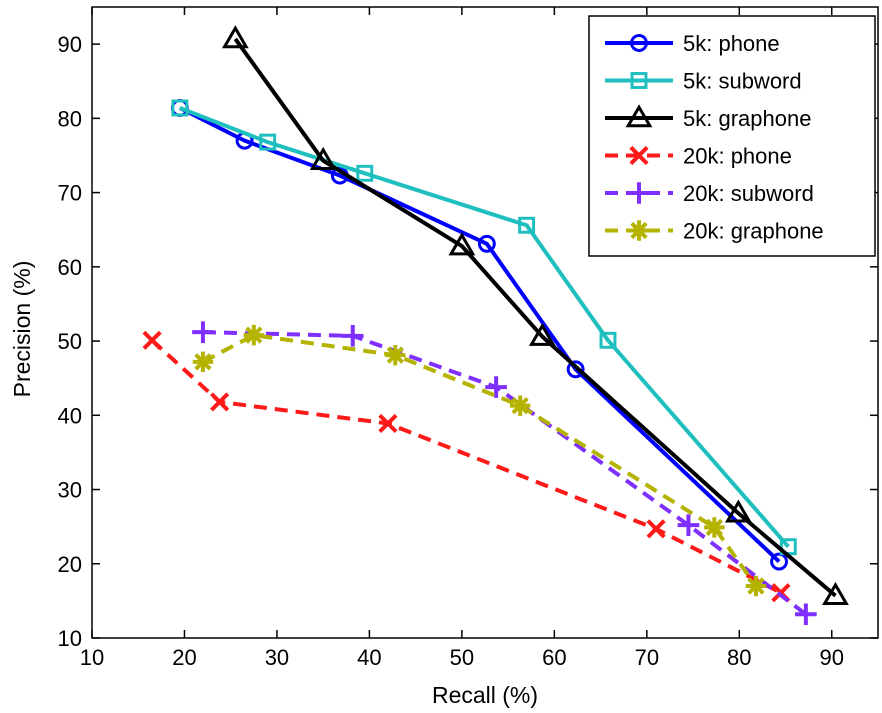 The image size is (882, 713). Describe the element at coordinates (739, 657) in the screenshot. I see `x-tick-label: 80` at that location.